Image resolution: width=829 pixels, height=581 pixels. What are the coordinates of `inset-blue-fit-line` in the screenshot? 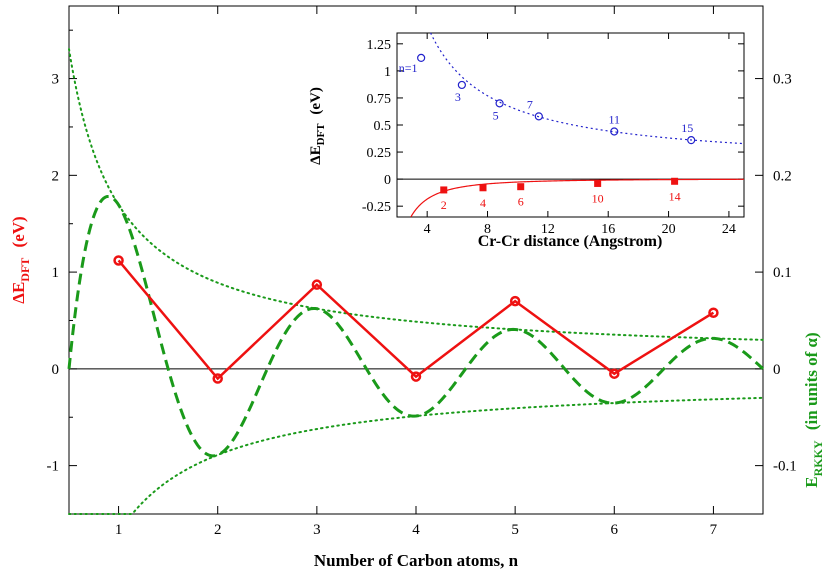 It's located at (587, 88).